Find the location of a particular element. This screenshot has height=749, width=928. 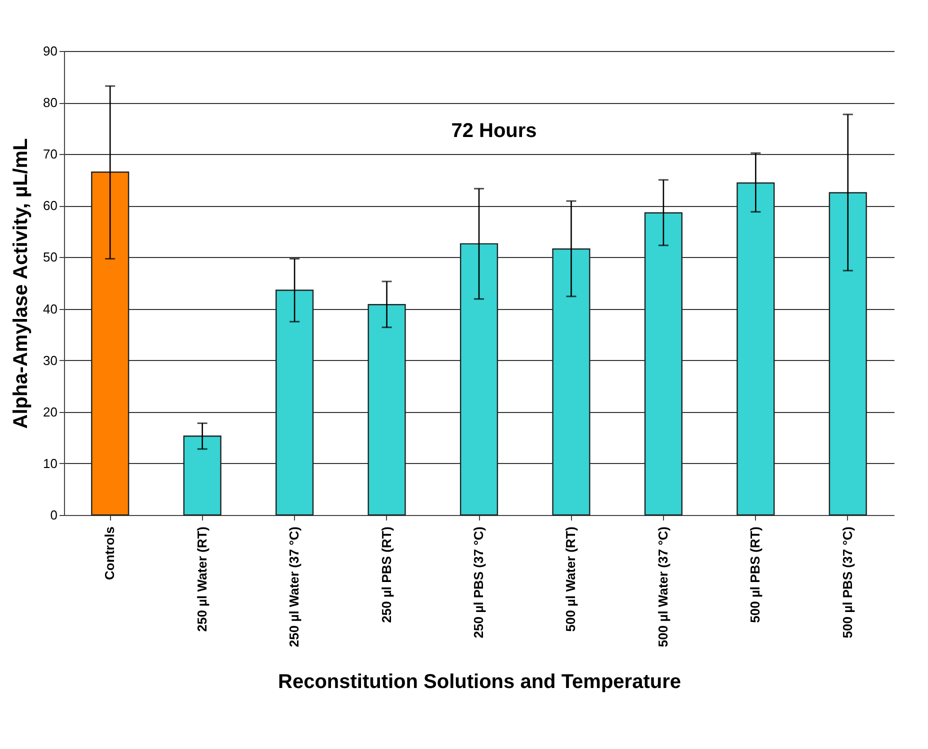

x-tick-label: 250 µl PBS (37 °C) is located at coordinates (478, 582).